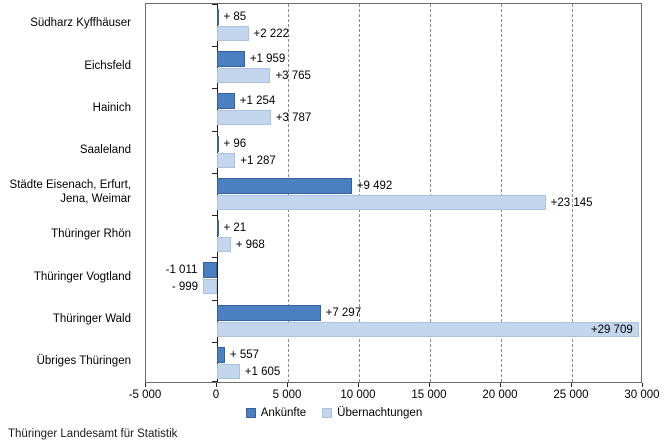  What do you see at coordinates (284, 185) in the screenshot?
I see `bar-ankünfte-4` at bounding box center [284, 185].